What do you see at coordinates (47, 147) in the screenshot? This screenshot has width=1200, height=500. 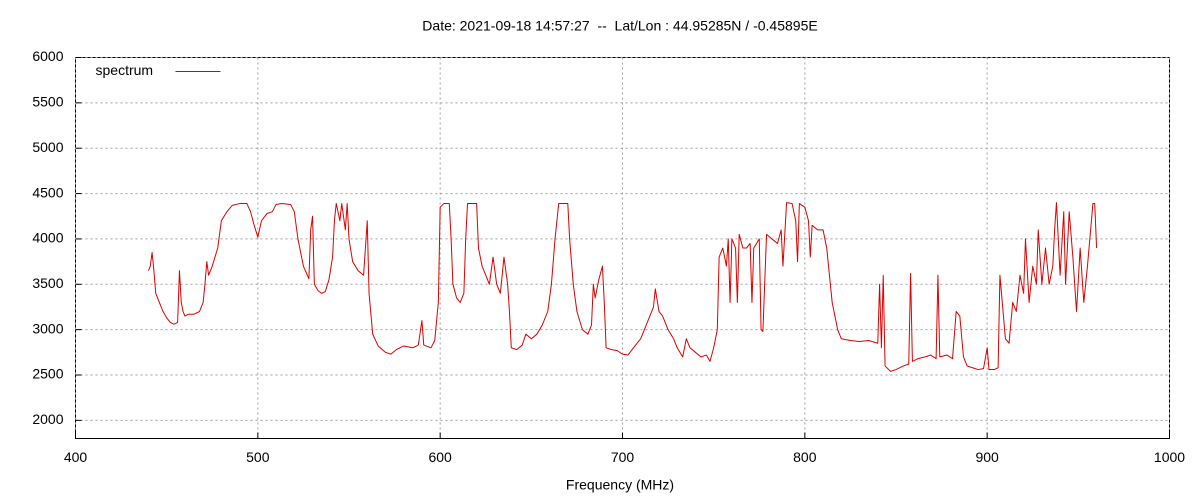 I see `y-tick-label: 5000` at bounding box center [47, 147].